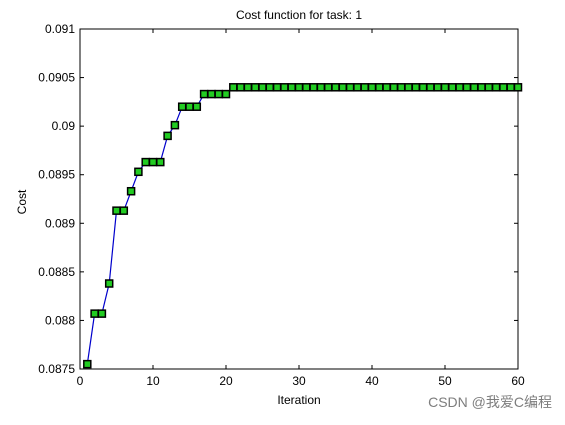  Describe the element at coordinates (518, 381) in the screenshot. I see `x-tick-label: 60` at that location.